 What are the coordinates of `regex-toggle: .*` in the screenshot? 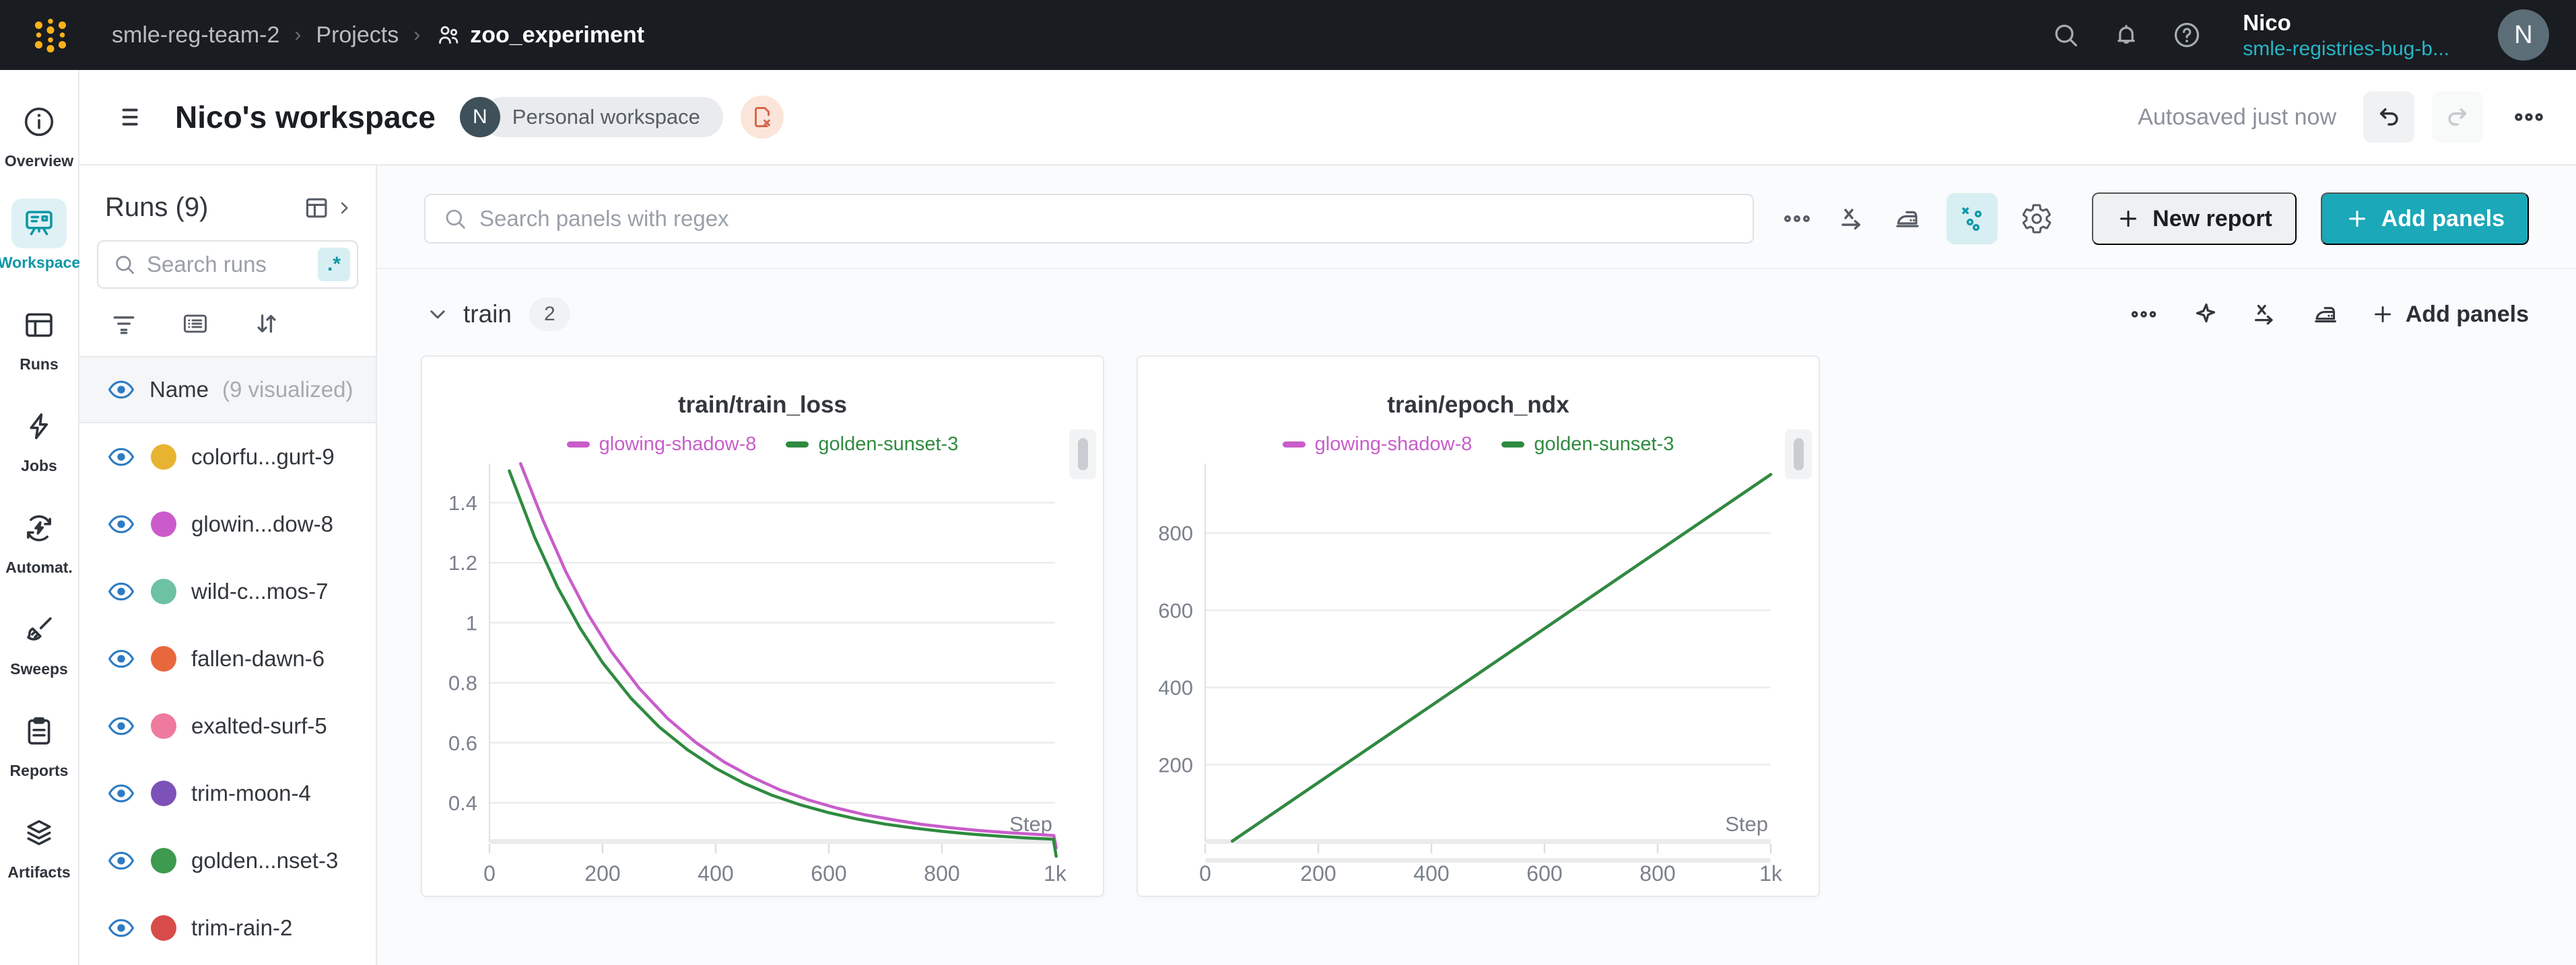 It's located at (333, 264).